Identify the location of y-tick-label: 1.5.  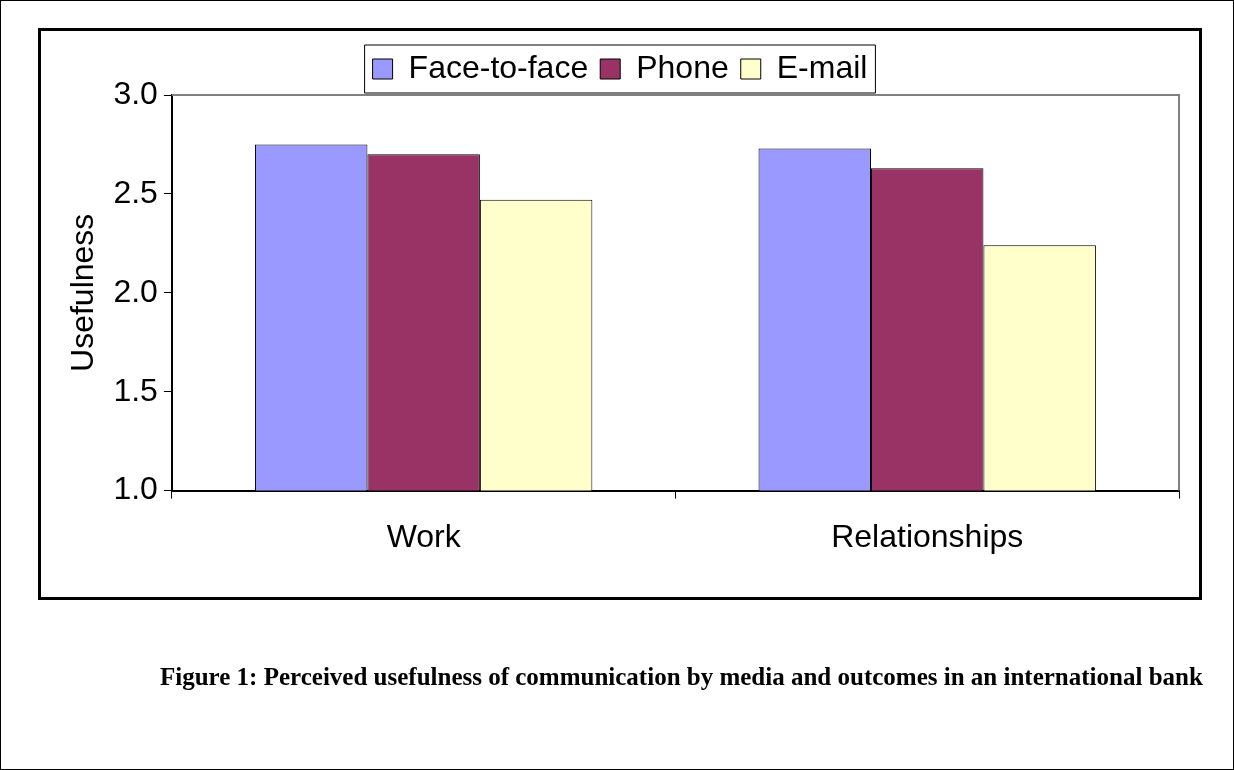
(135, 389).